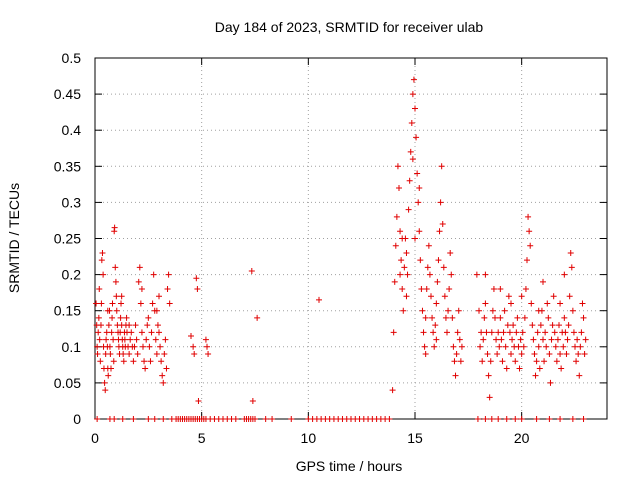 The image size is (640, 480). I want to click on y-tick-label: 0.4, so click(72, 130).